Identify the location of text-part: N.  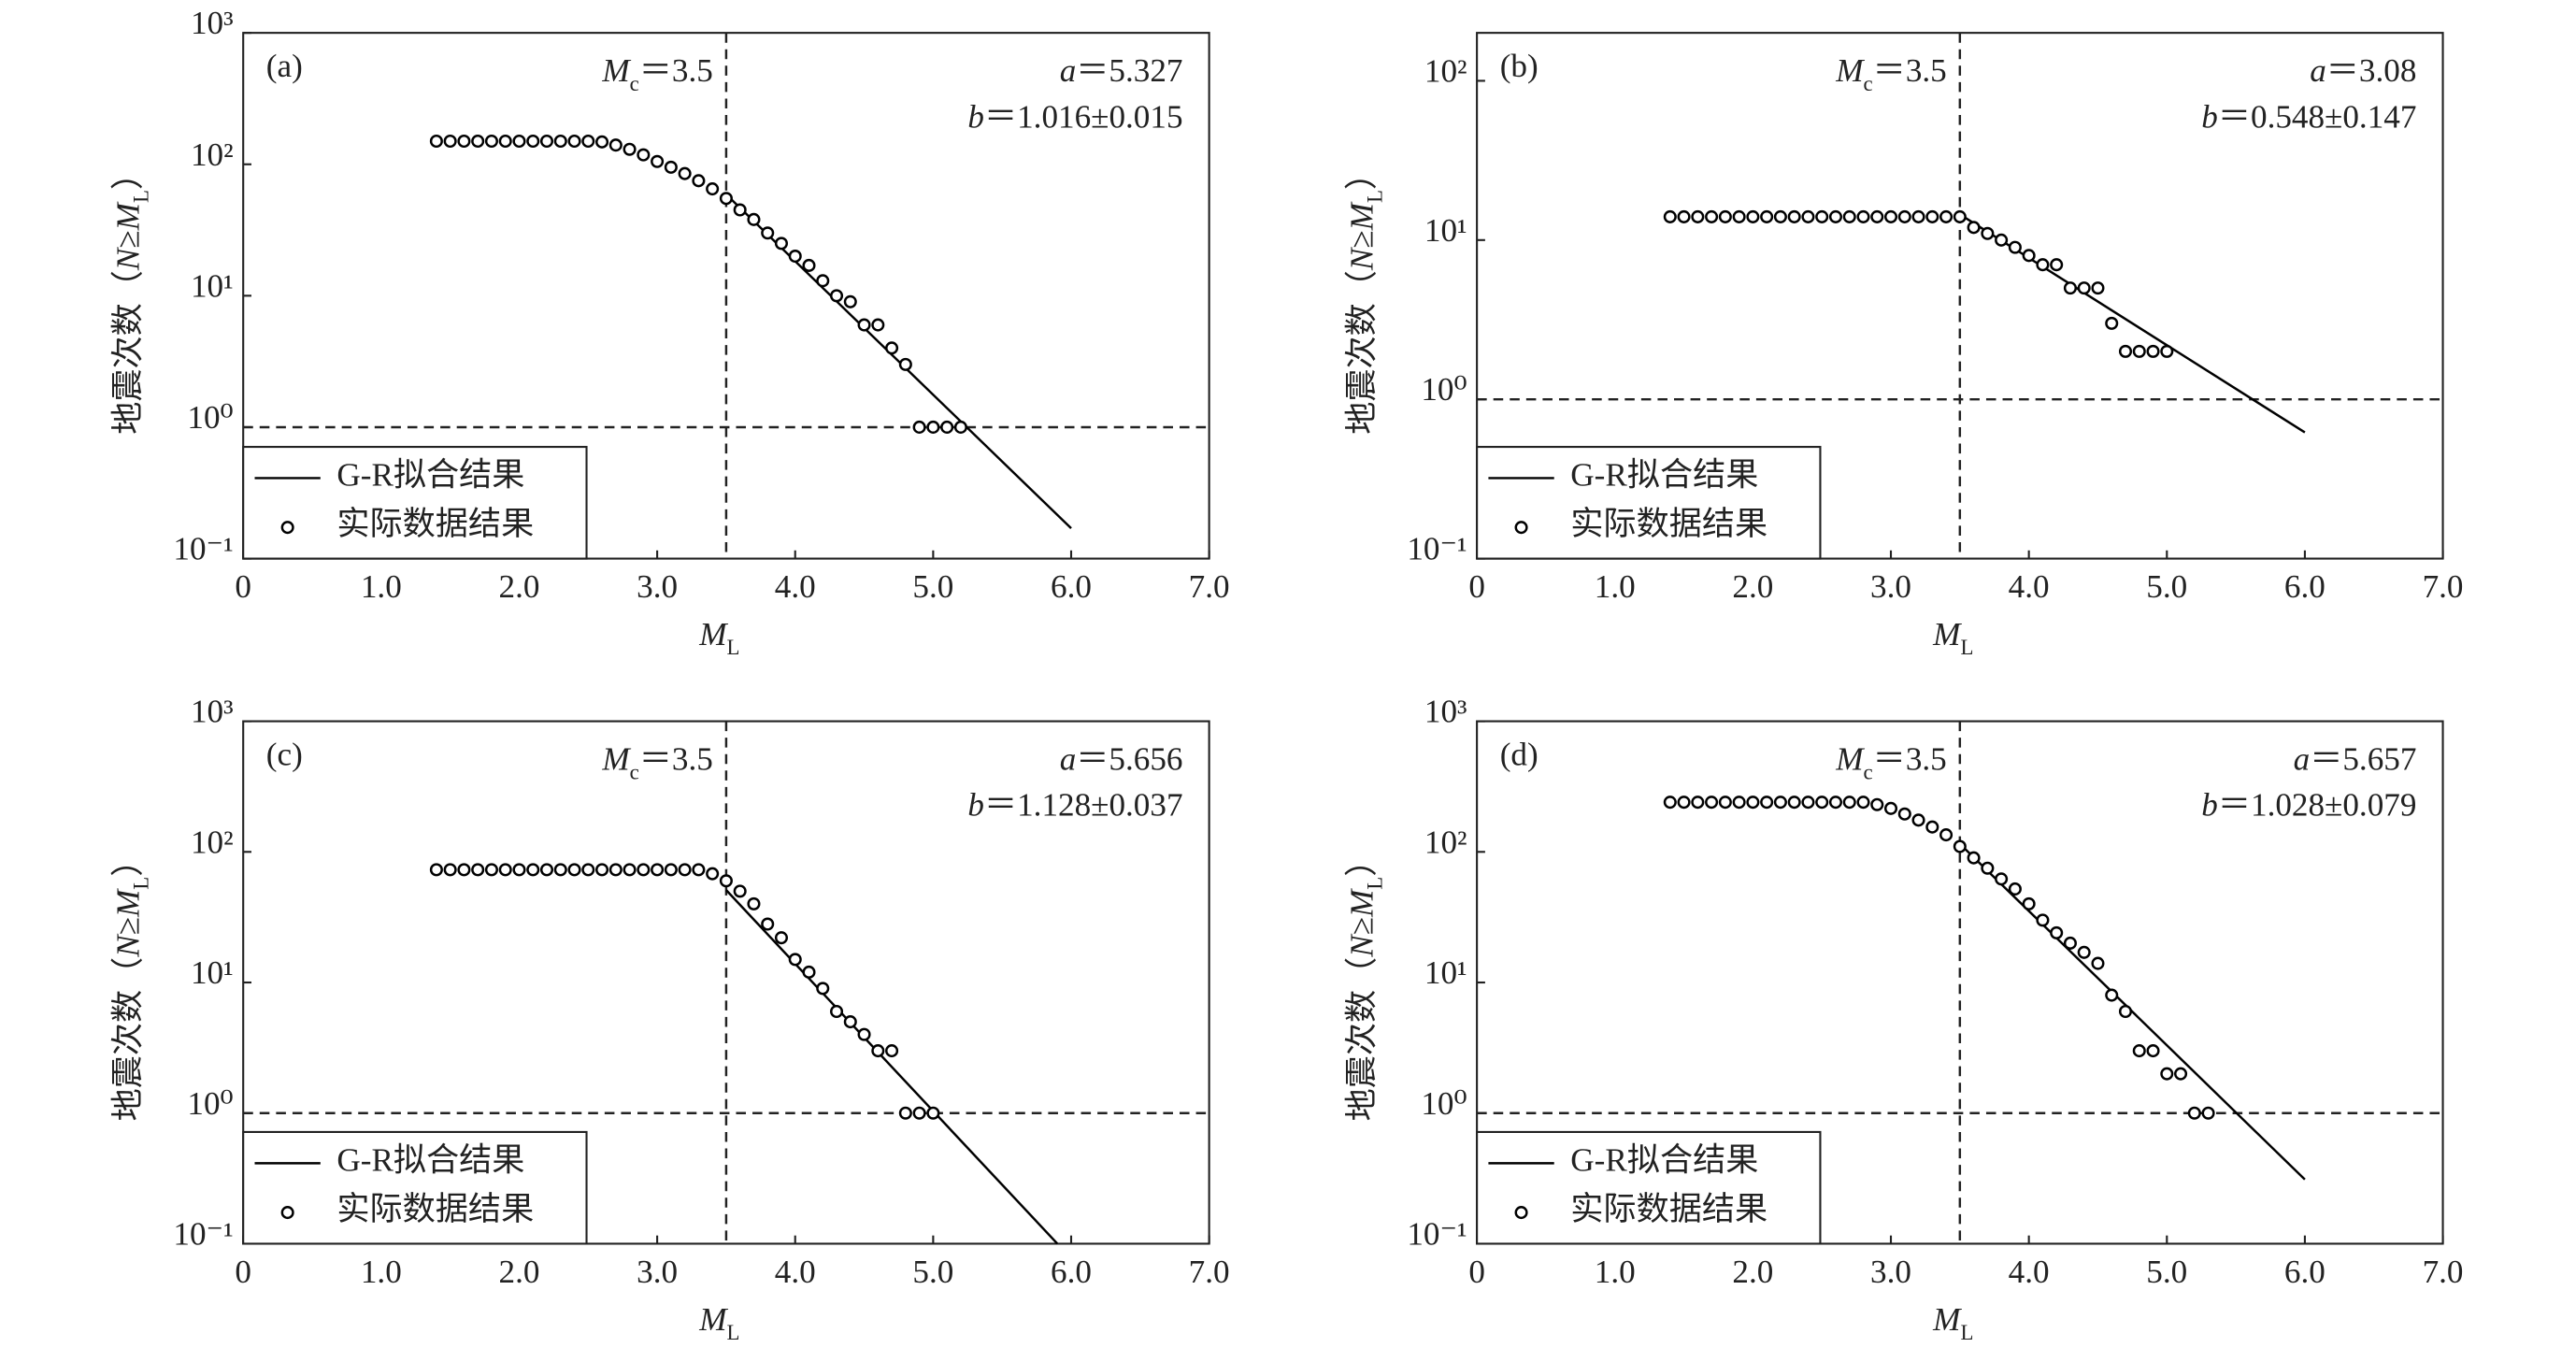
(128, 258).